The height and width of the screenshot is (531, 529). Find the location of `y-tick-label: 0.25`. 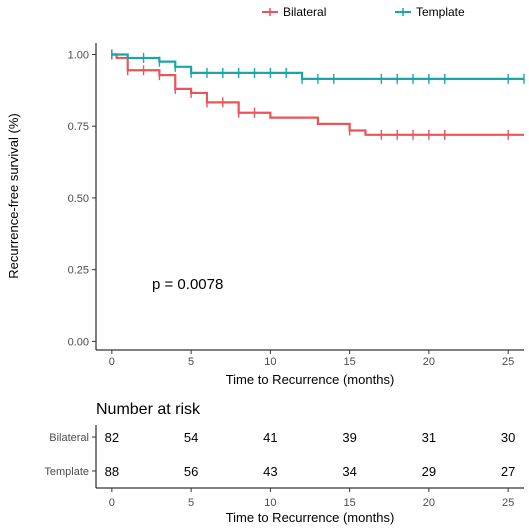

y-tick-label: 0.25 is located at coordinates (78, 271).